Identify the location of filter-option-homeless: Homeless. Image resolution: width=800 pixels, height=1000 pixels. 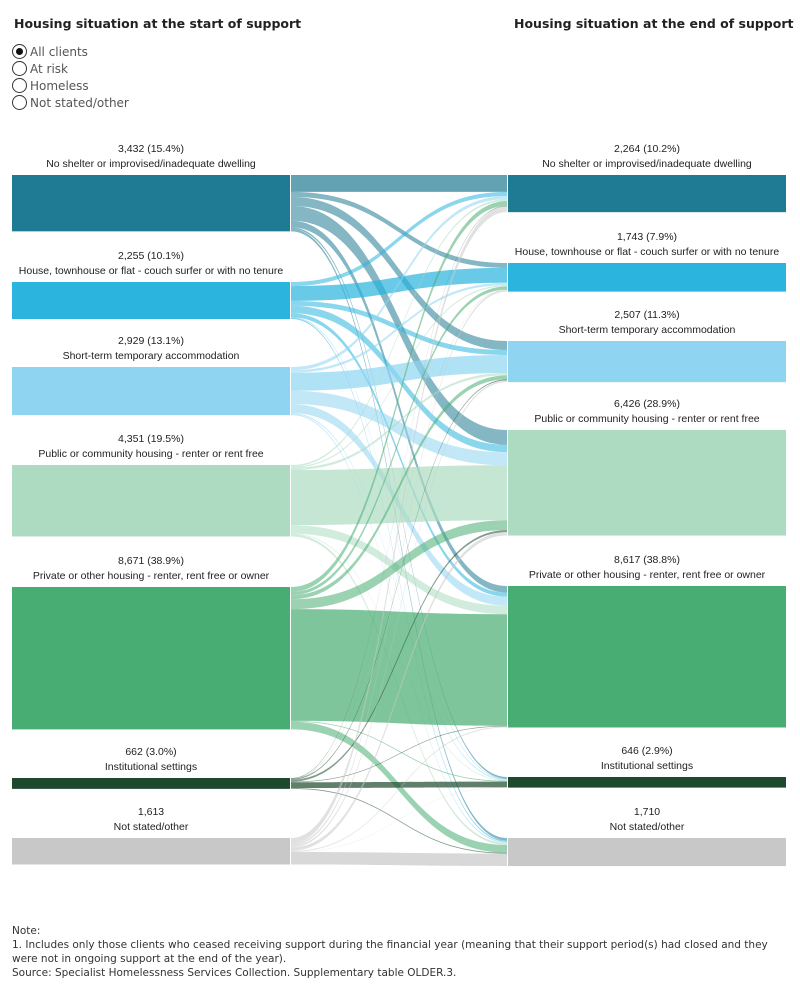
(70, 85).